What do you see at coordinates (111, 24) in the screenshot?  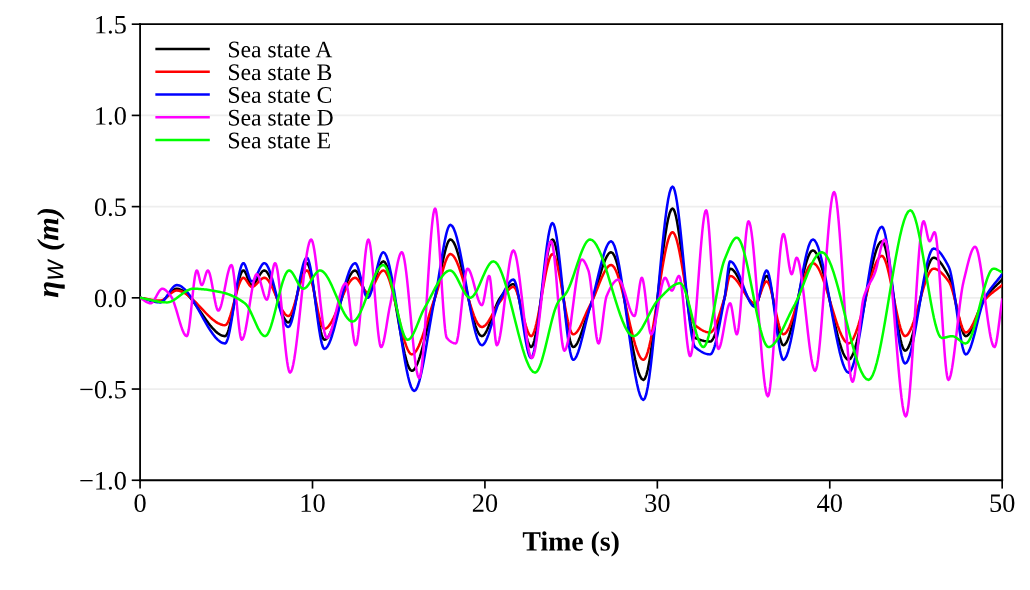 I see `y-tick-label: 1.5` at bounding box center [111, 24].